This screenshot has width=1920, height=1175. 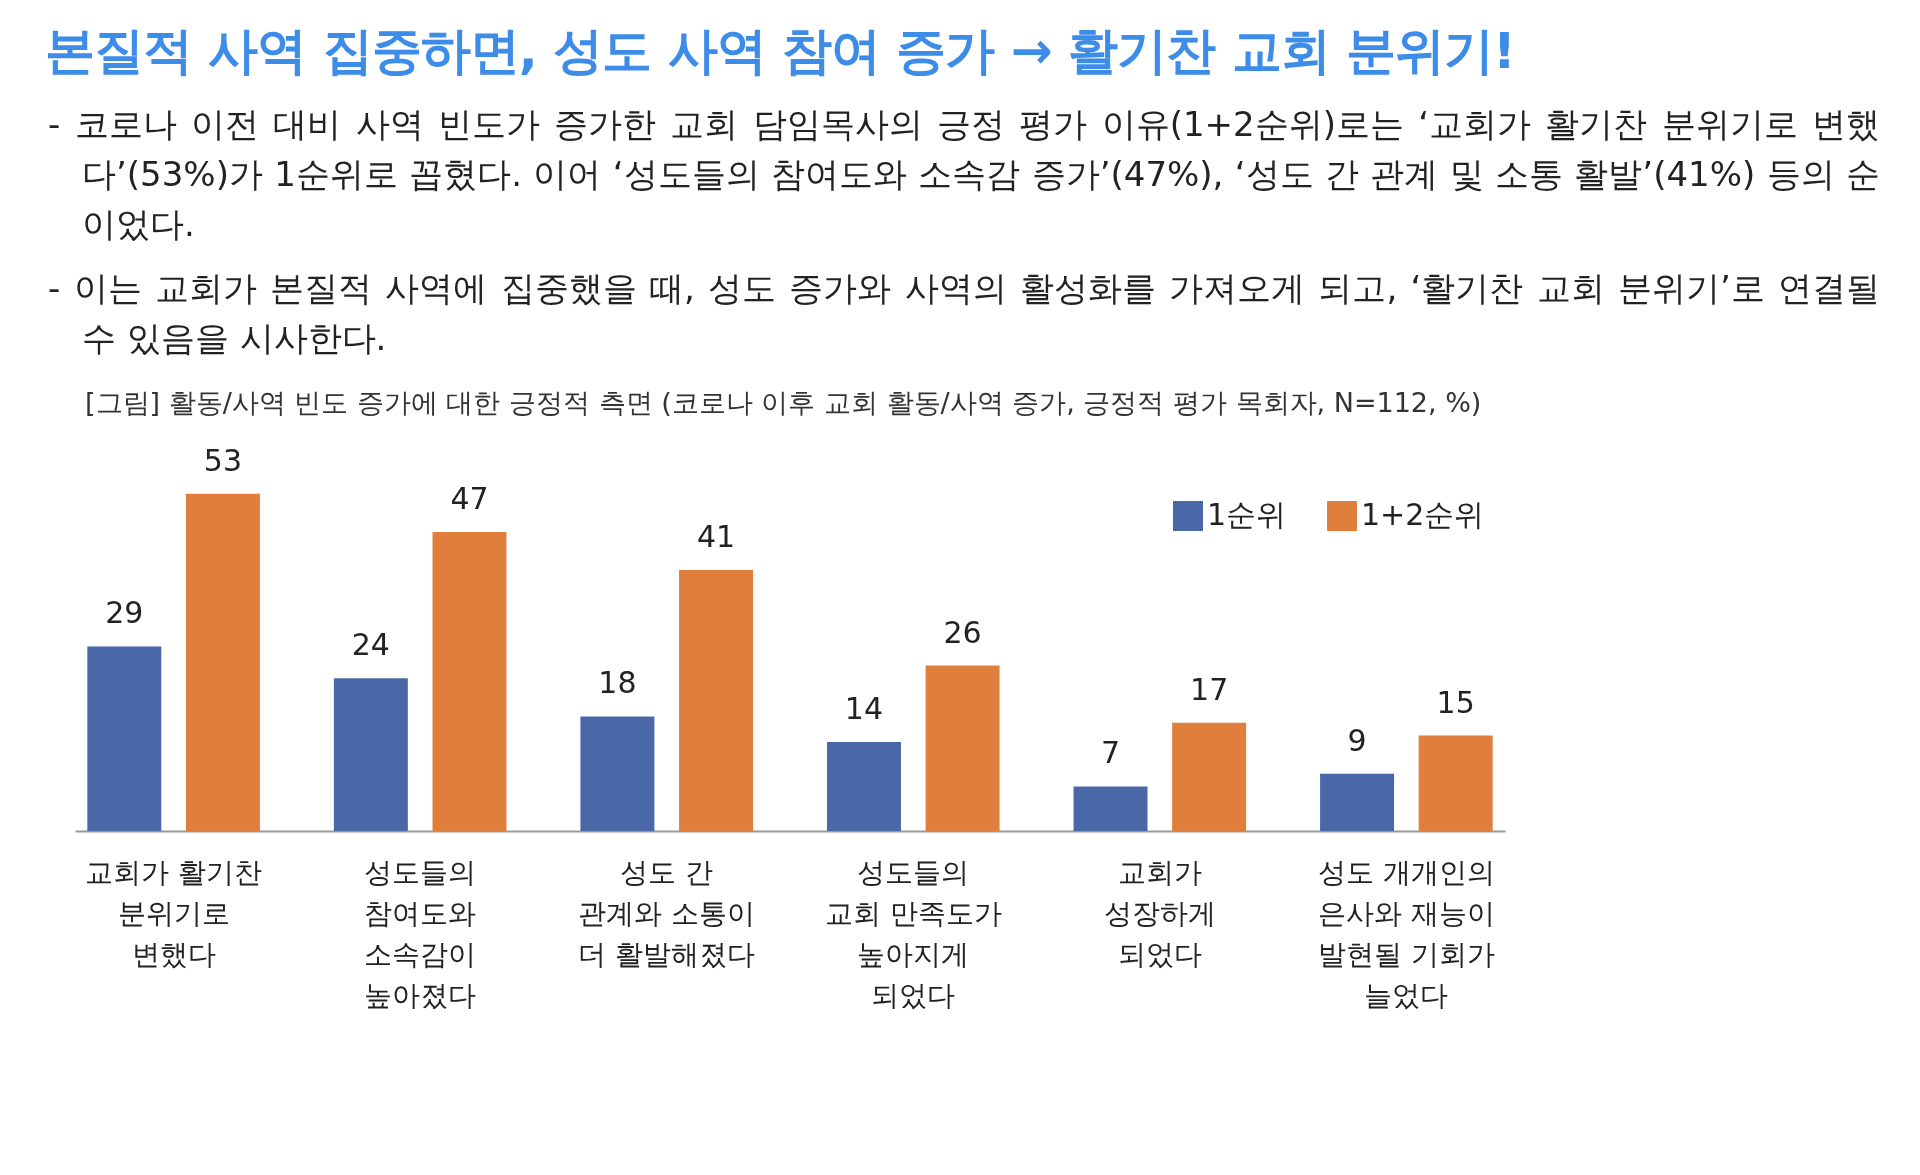 I want to click on x-tick-label: 교회가 활기찬 분위기로 변했다, so click(x=174, y=913).